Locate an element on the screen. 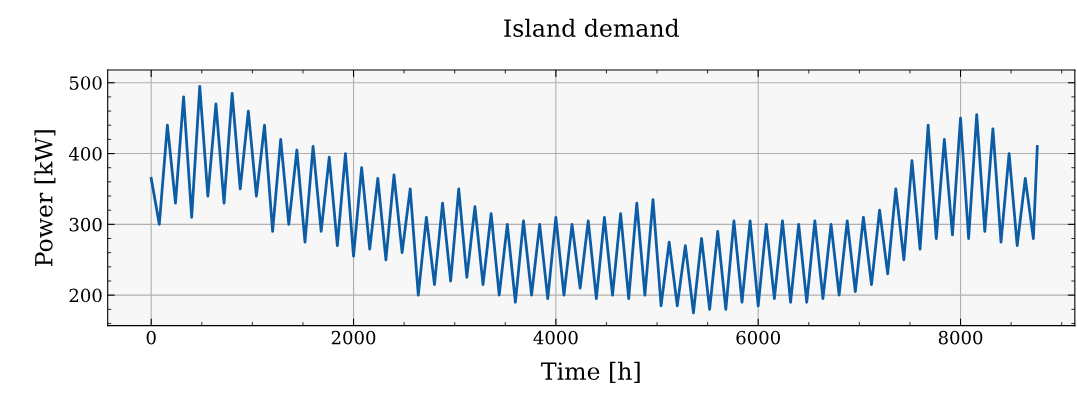  y-axis-title: Power [kW] is located at coordinates (45, 198).